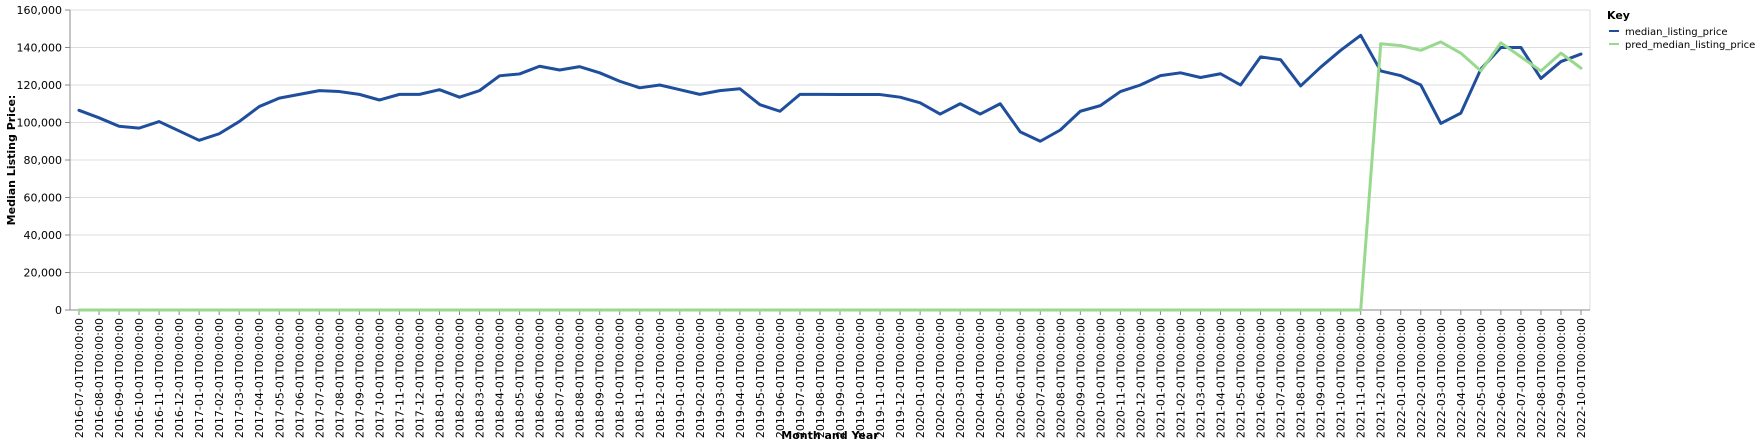 The height and width of the screenshot is (447, 1759). Describe the element at coordinates (339, 378) in the screenshot. I see `x-tick-label: 2017-08-01T00:00:00` at that location.